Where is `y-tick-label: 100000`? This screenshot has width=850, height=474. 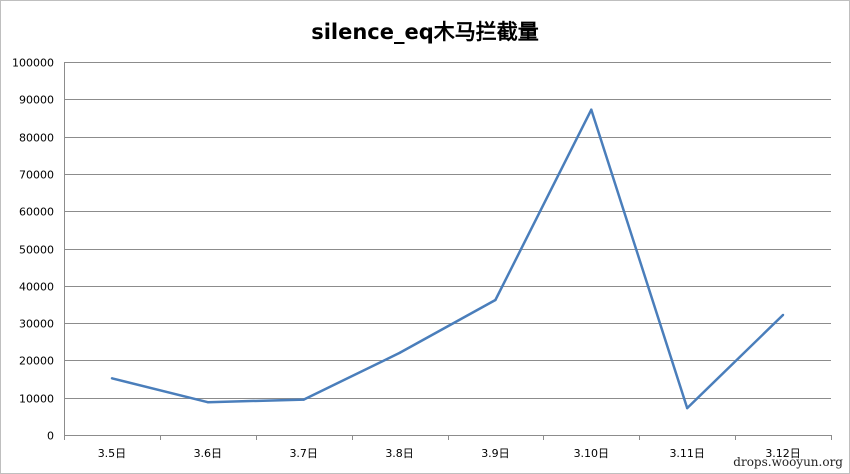
y-tick-label: 100000 is located at coordinates (33, 63).